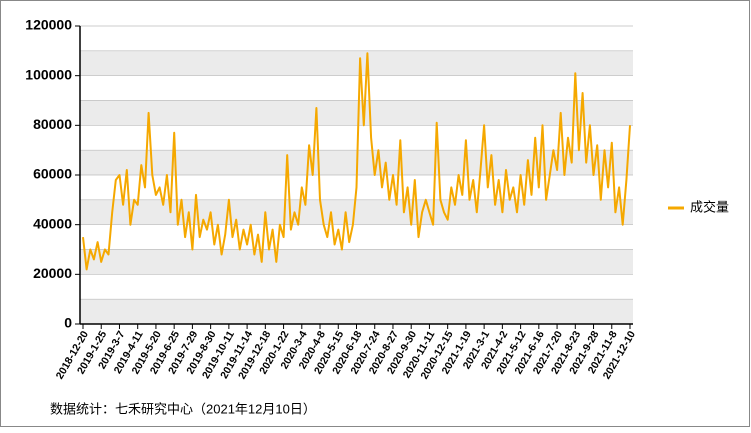  What do you see at coordinates (52, 273) in the screenshot?
I see `y-tick-label: 20000` at bounding box center [52, 273].